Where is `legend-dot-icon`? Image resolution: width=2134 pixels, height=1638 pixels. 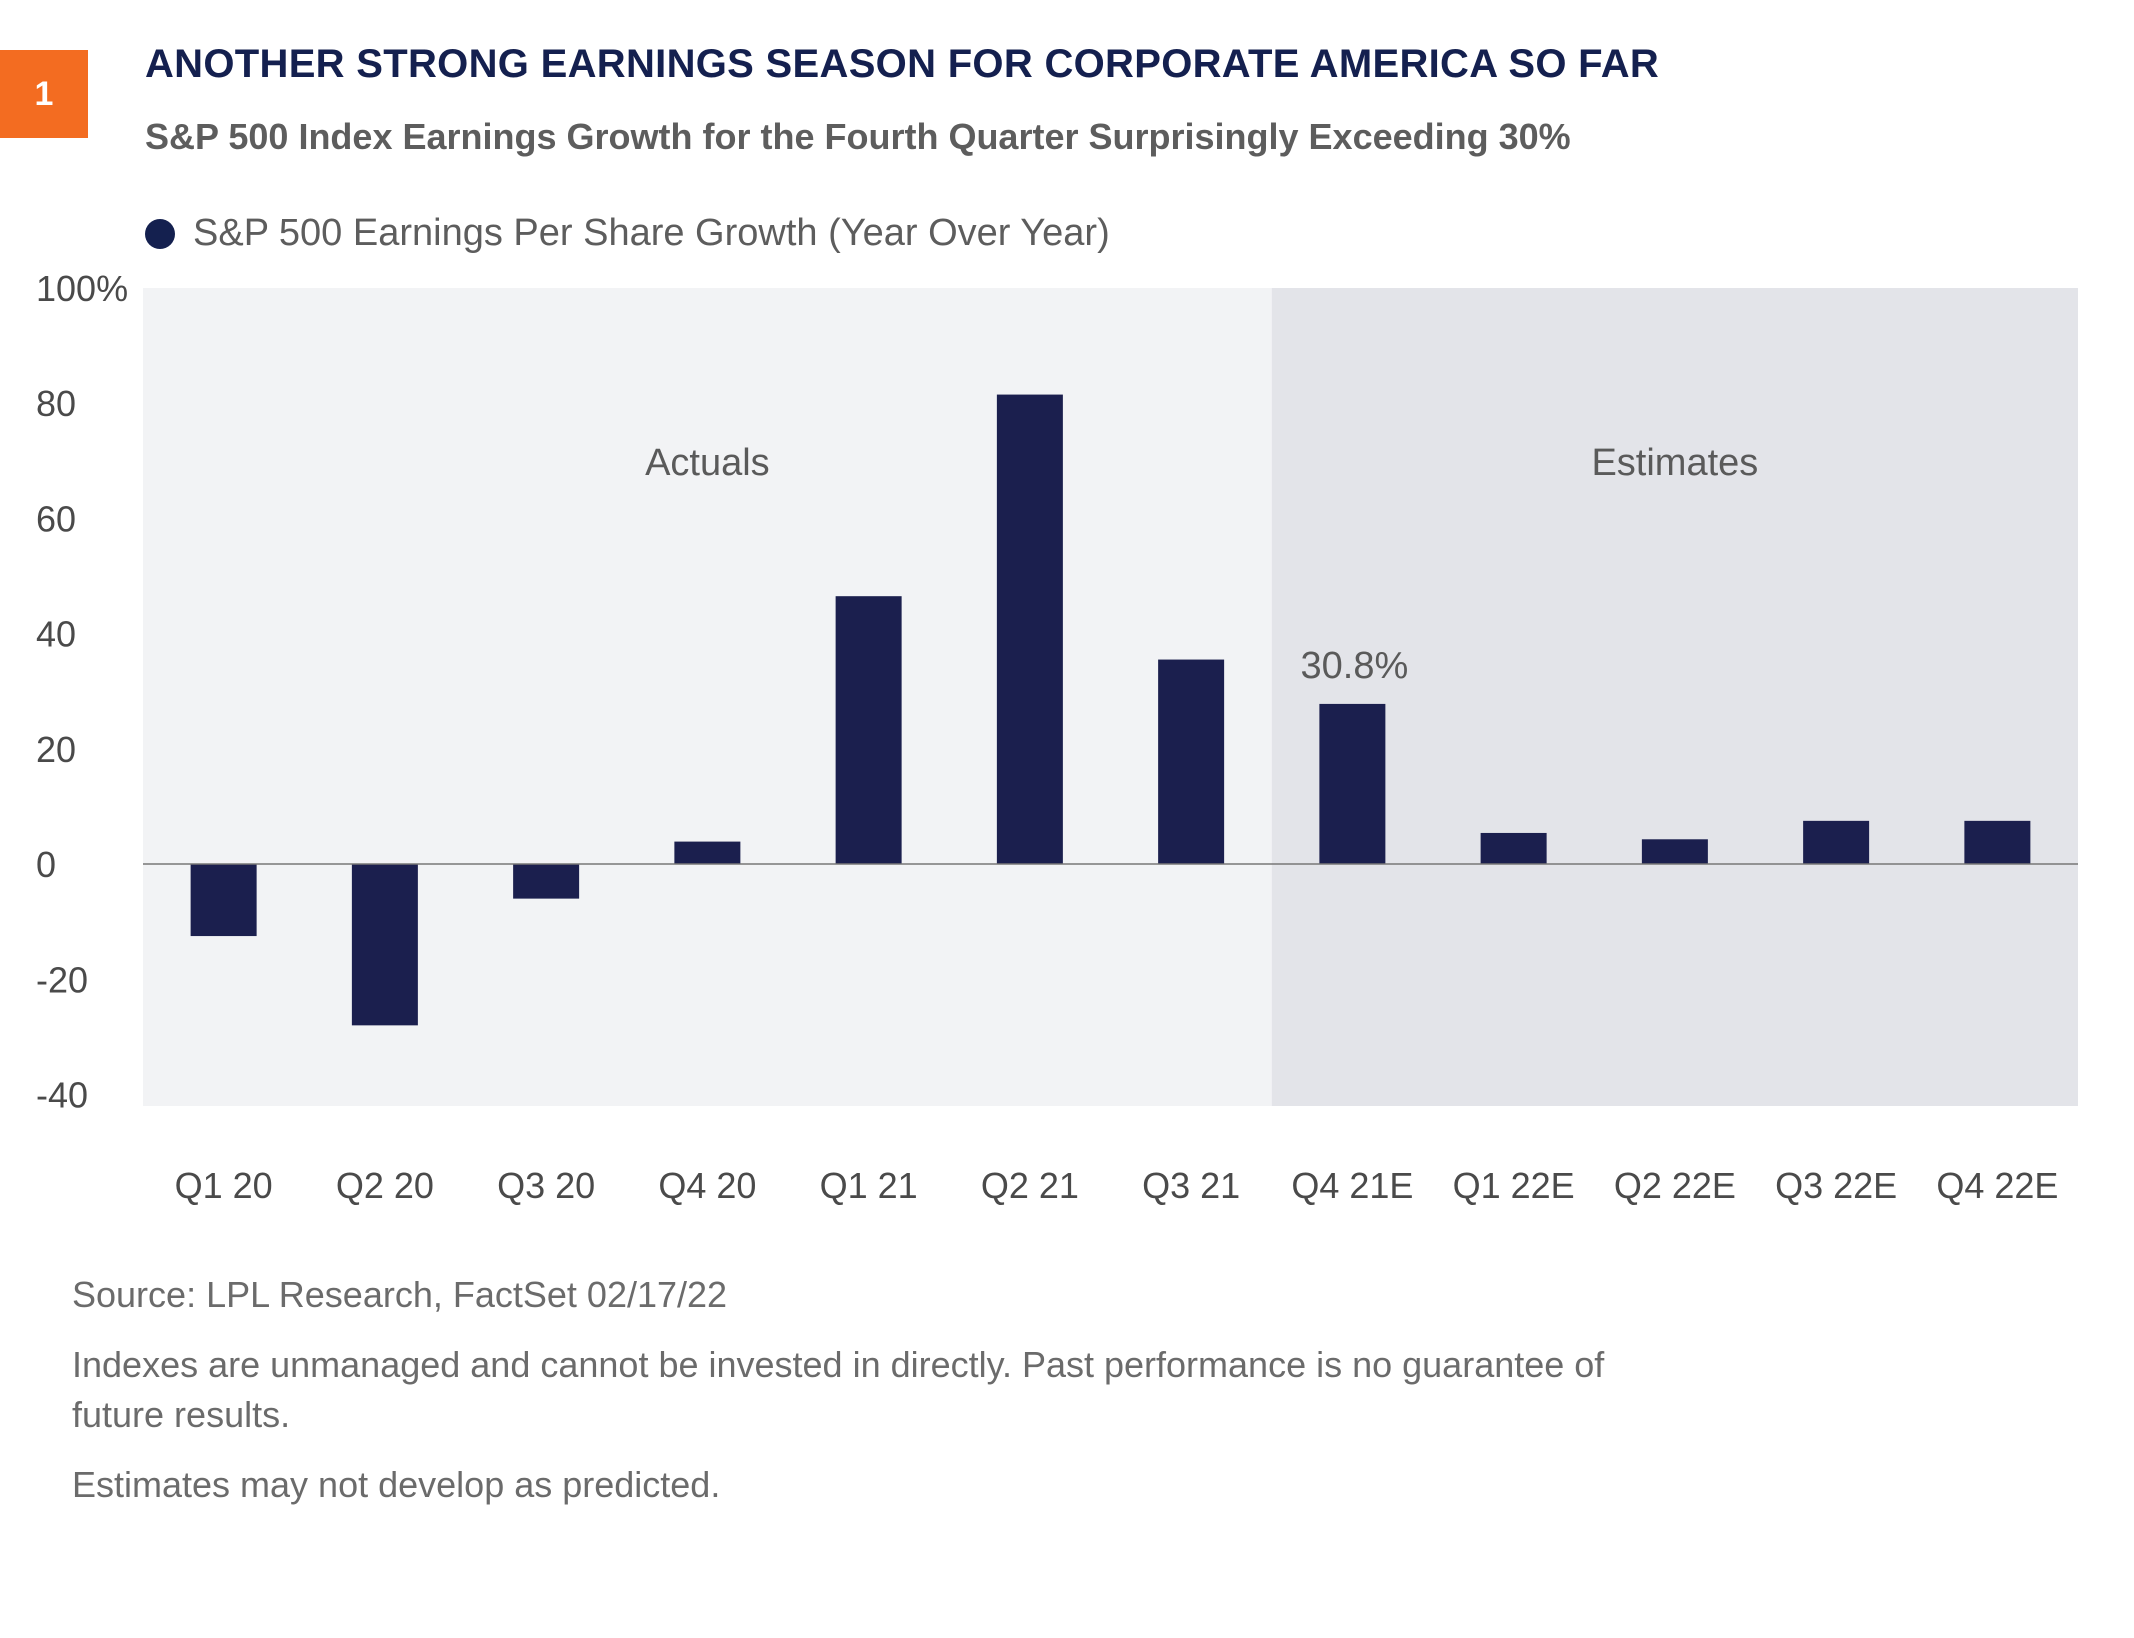 legend-dot-icon is located at coordinates (160, 233).